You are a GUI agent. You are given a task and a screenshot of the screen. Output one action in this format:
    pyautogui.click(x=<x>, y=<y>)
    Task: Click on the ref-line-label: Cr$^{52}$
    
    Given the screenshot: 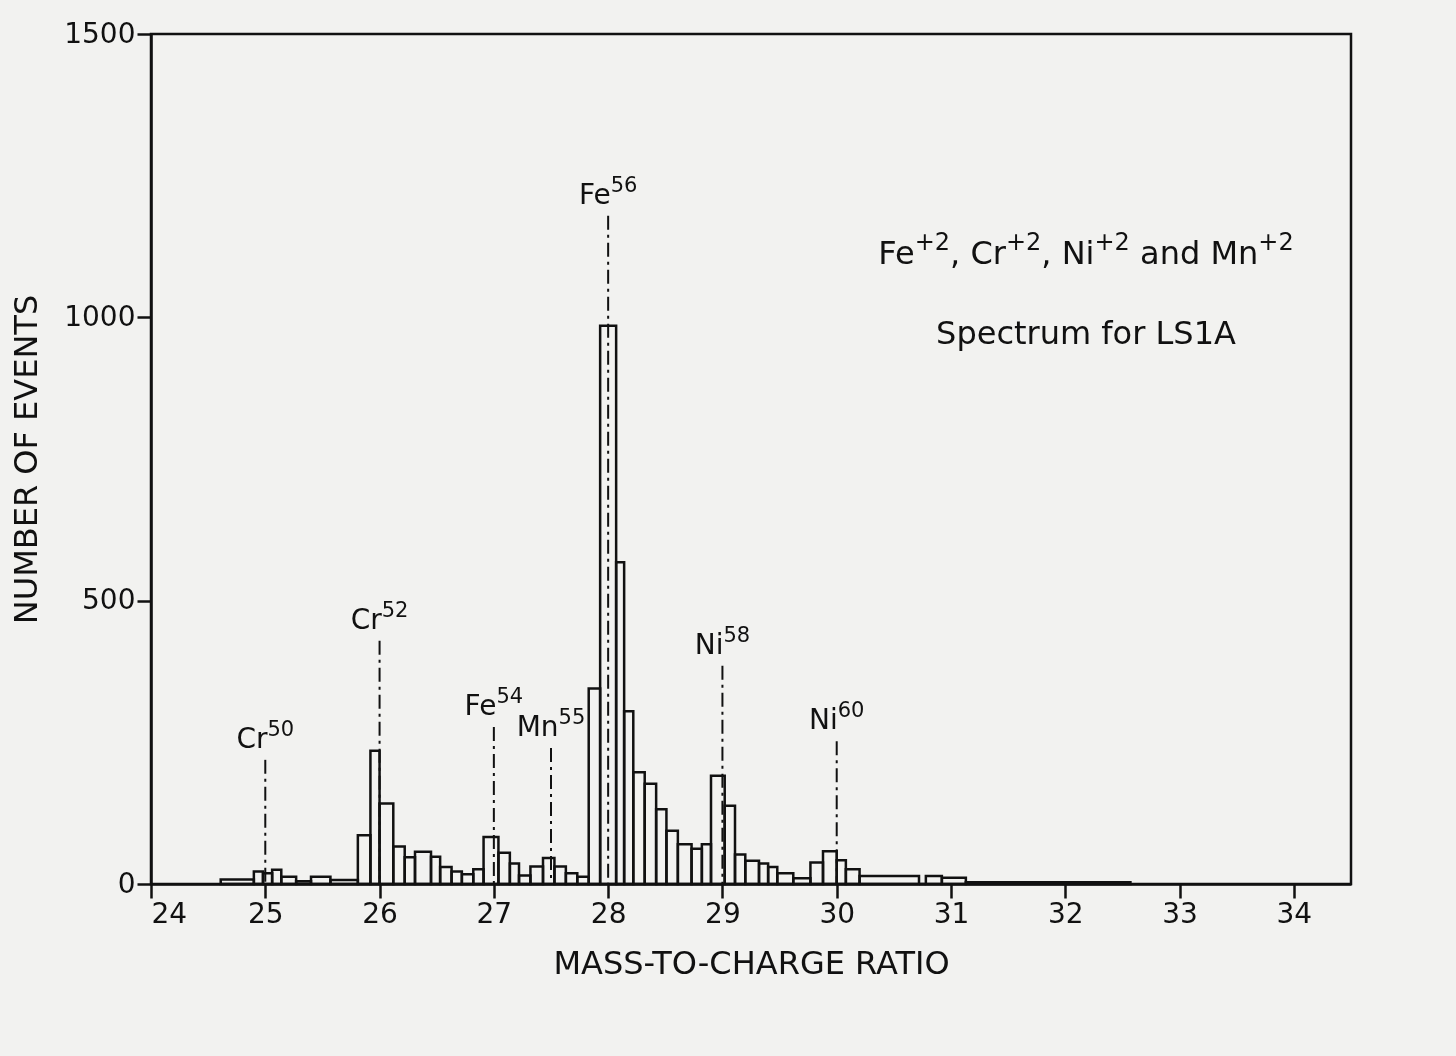 What is the action you would take?
    pyautogui.click(x=379, y=616)
    